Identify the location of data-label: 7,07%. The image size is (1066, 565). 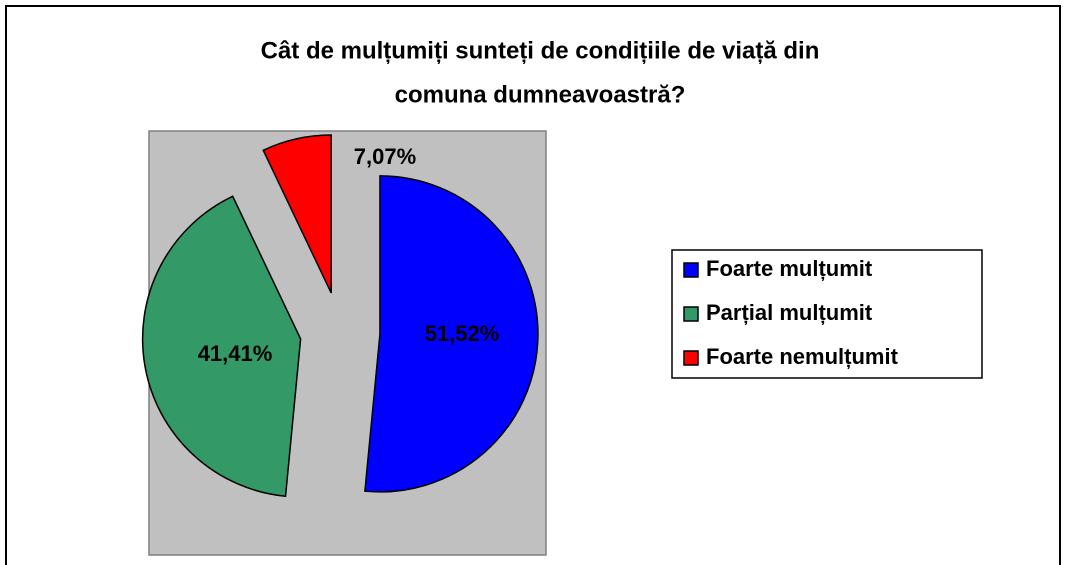
(385, 156).